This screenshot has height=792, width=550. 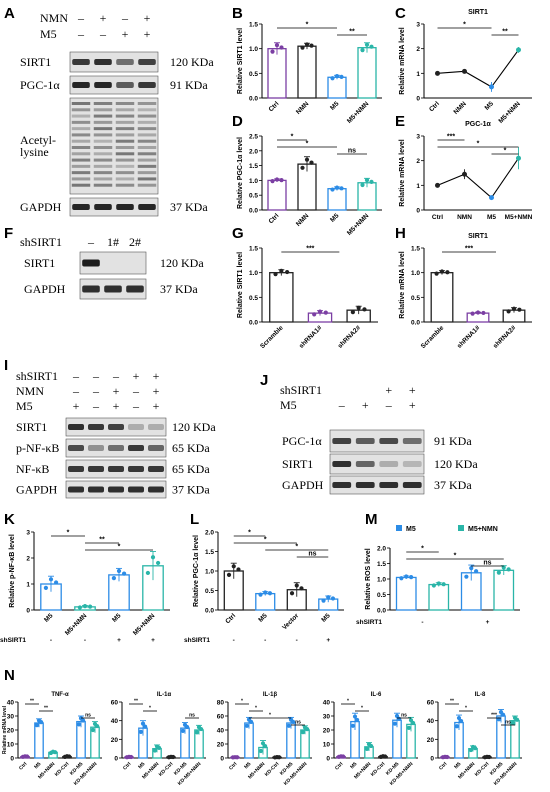 What do you see at coordinates (290, 621) in the screenshot?
I see `chart-l-category-label: Vector` at bounding box center [290, 621].